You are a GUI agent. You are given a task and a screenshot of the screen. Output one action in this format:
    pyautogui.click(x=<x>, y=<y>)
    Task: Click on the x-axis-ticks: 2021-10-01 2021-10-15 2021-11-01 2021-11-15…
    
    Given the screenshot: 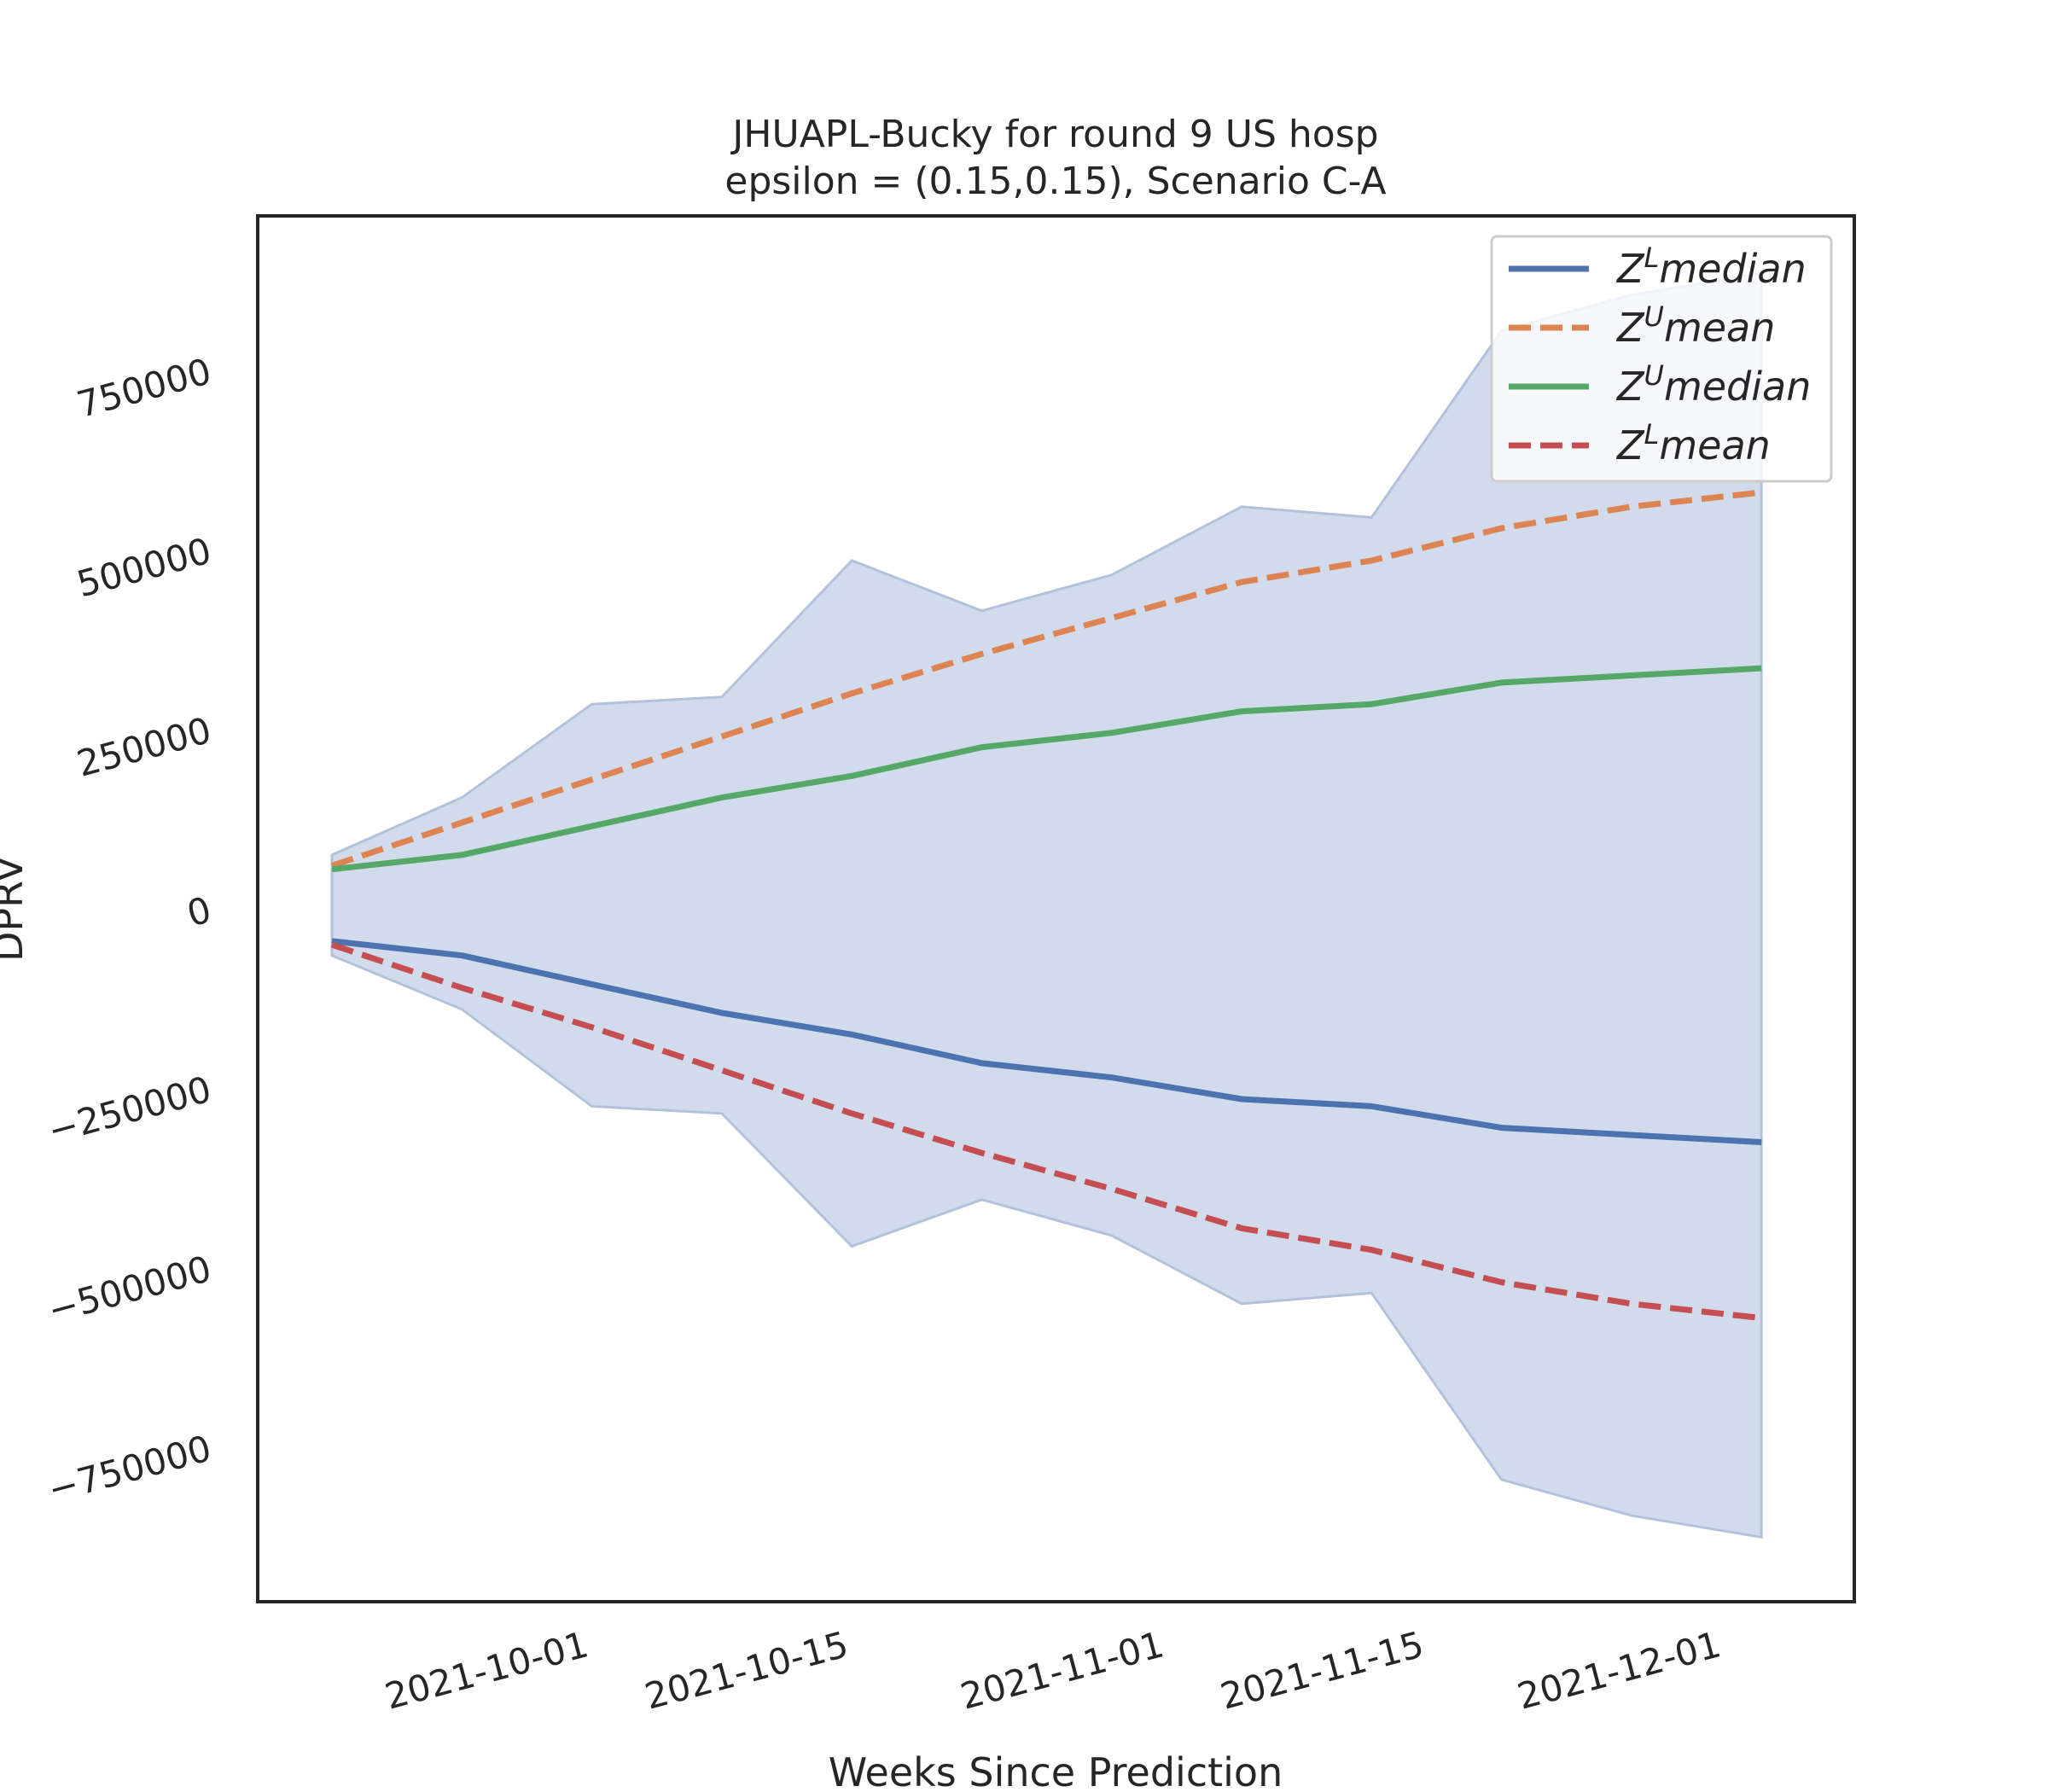 What is the action you would take?
    pyautogui.click(x=1053, y=1670)
    